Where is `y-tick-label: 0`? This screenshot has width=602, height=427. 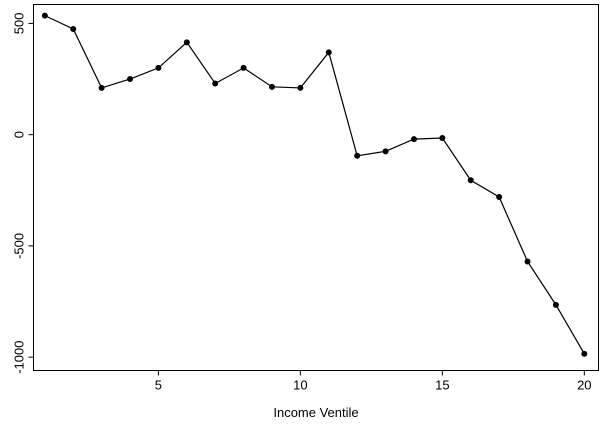
y-tick-label: 0 is located at coordinates (19, 134).